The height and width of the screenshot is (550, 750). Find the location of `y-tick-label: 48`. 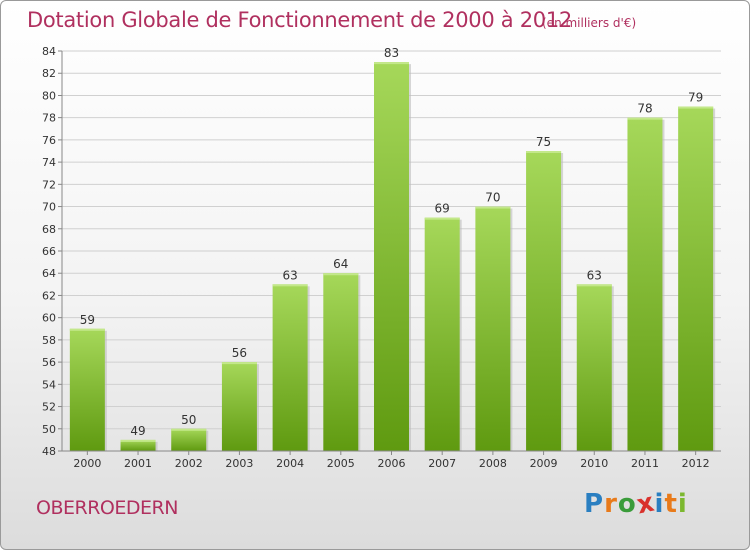

y-tick-label: 48 is located at coordinates (49, 451).